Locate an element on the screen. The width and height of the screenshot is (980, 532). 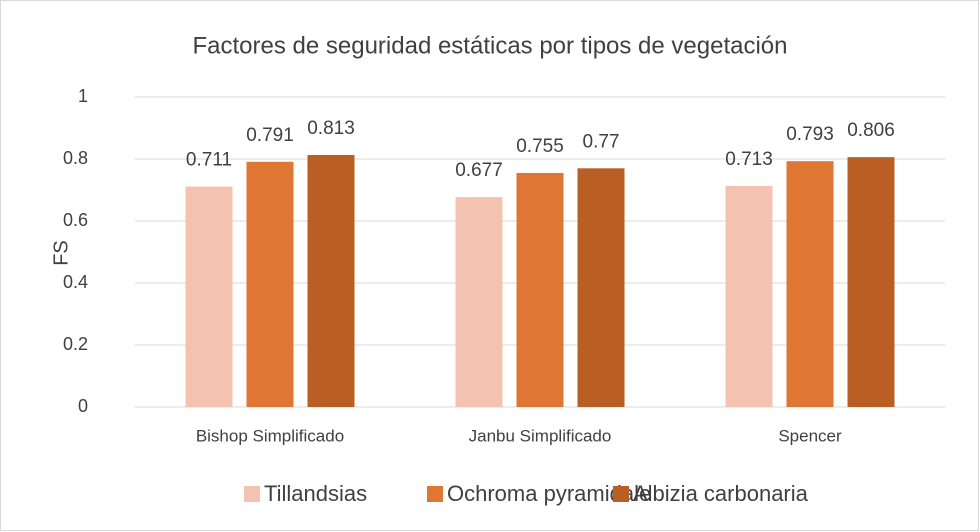
value-label: 0.813 is located at coordinates (331, 128).